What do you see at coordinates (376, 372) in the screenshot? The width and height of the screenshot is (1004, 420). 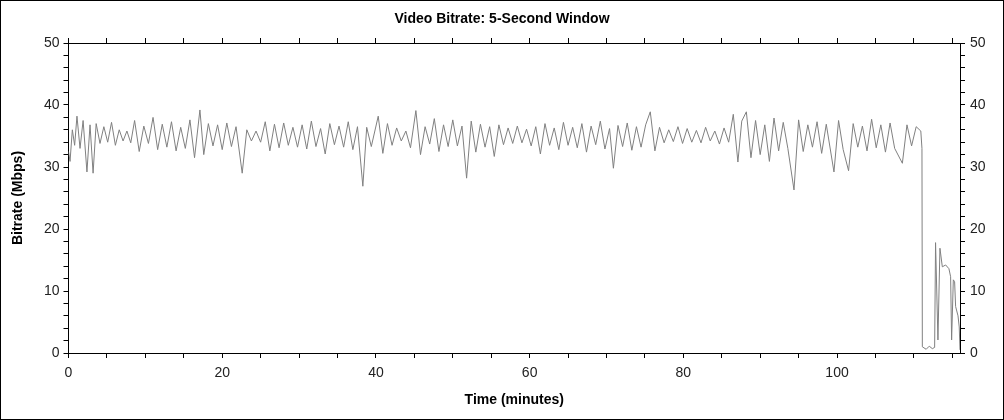 I see `x-tick-label: 40` at bounding box center [376, 372].